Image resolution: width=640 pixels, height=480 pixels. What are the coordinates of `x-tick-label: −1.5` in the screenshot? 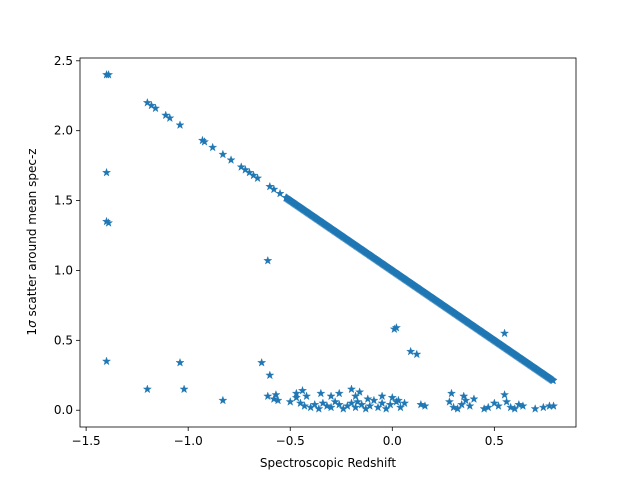 It's located at (86, 441).